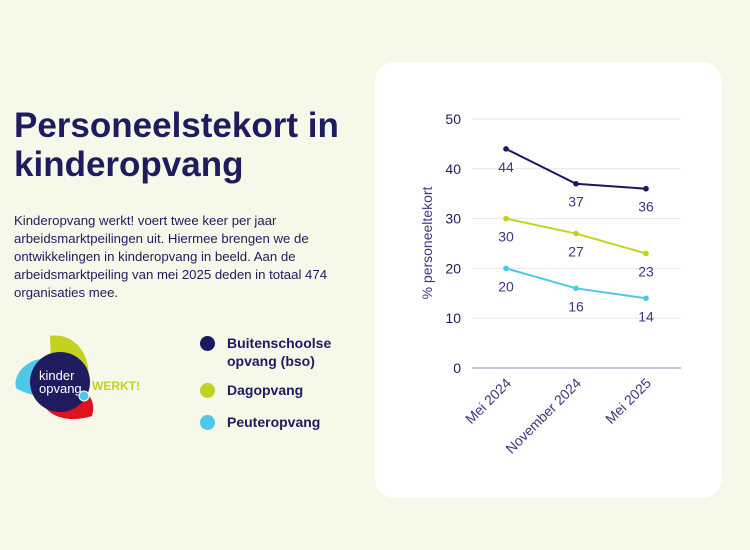 The image size is (750, 550). Describe the element at coordinates (646, 316) in the screenshot. I see `data-label: 14` at that location.